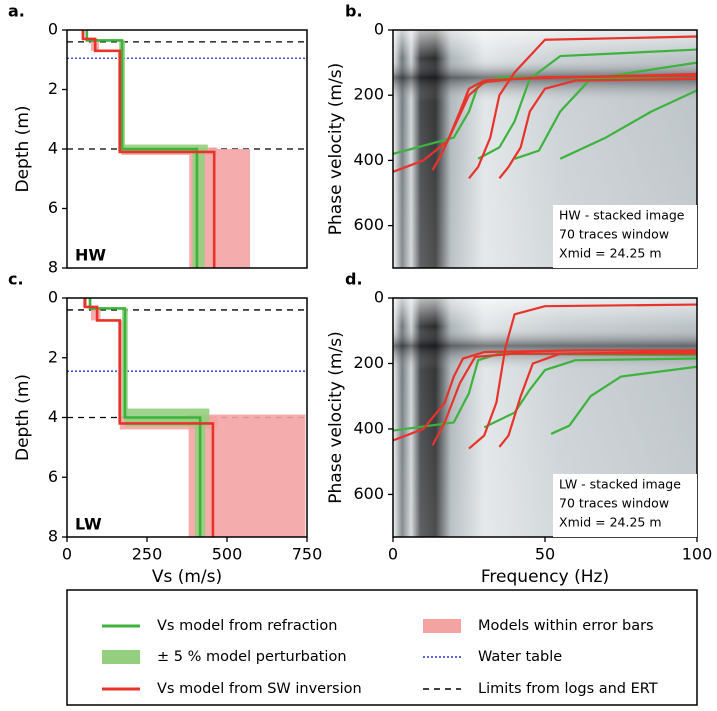 The height and width of the screenshot is (711, 717). Describe the element at coordinates (227, 554) in the screenshot. I see `x-tick-label: 500` at that location.